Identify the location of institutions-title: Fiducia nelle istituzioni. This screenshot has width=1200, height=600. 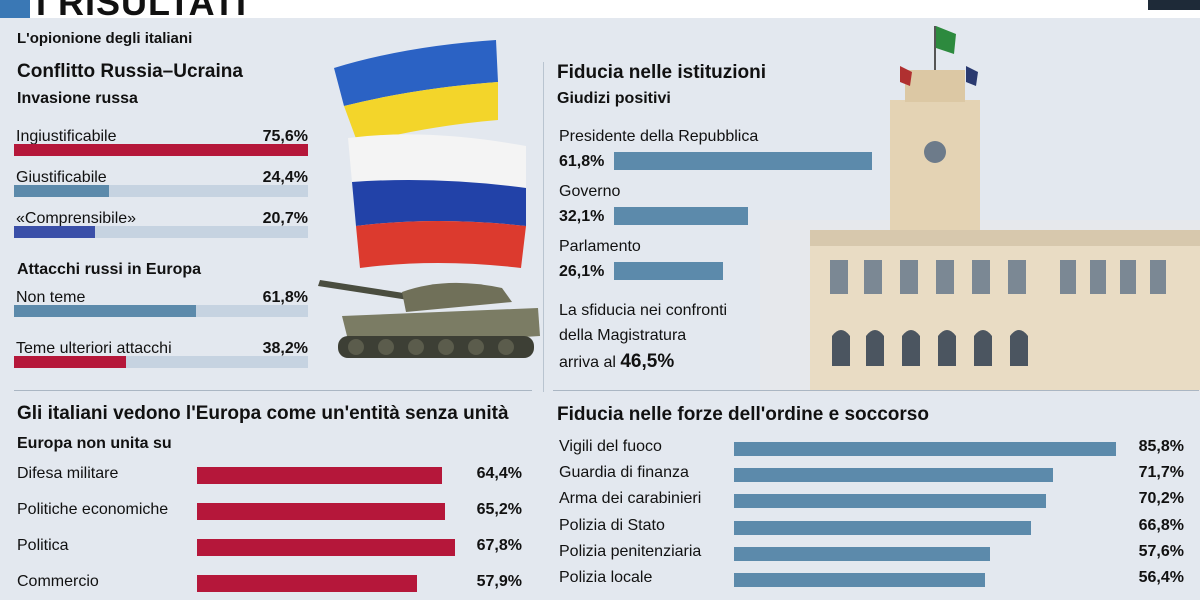
(662, 72).